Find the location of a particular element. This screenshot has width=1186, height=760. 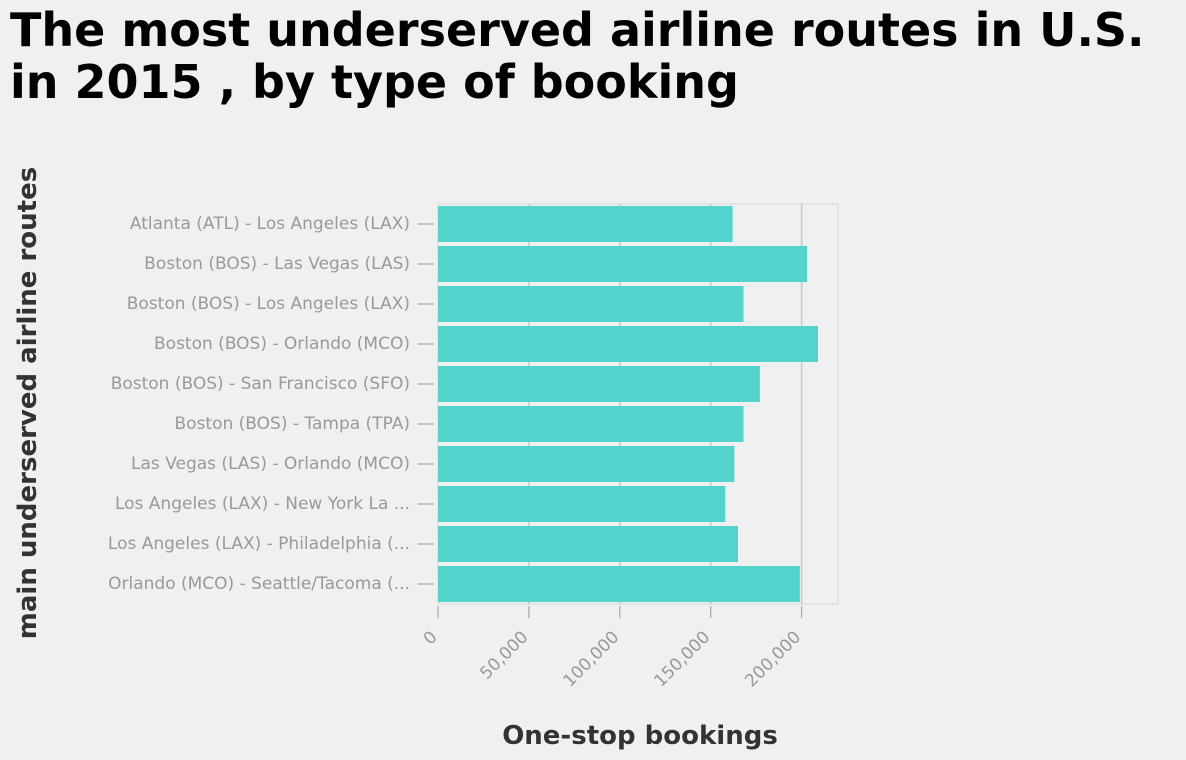

y-tick-label: Las Vegas (LAS) - Orlando (MCO) is located at coordinates (270, 464).